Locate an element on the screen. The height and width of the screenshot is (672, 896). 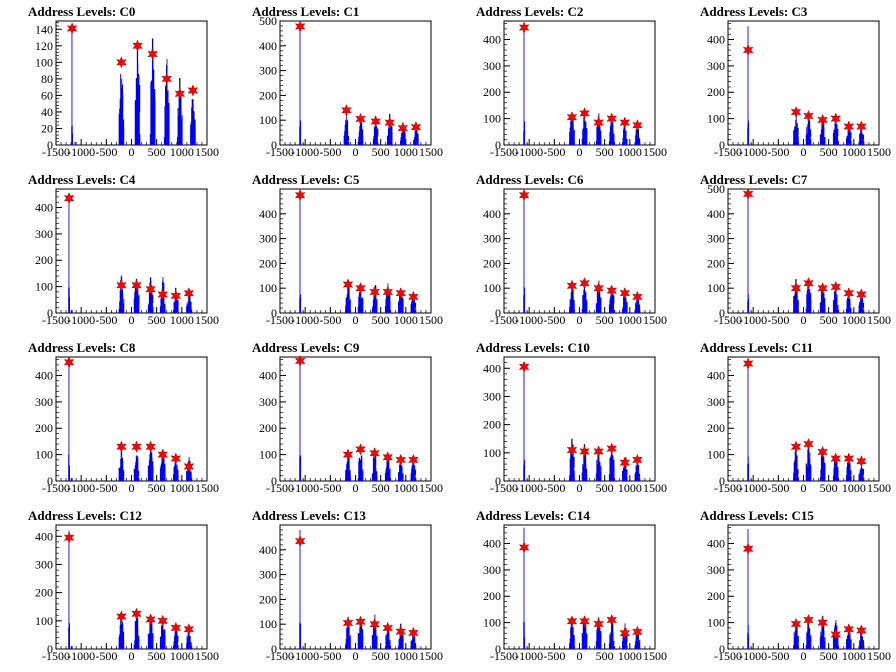
chart-title: Address Levels: C6 is located at coordinates (530, 179).